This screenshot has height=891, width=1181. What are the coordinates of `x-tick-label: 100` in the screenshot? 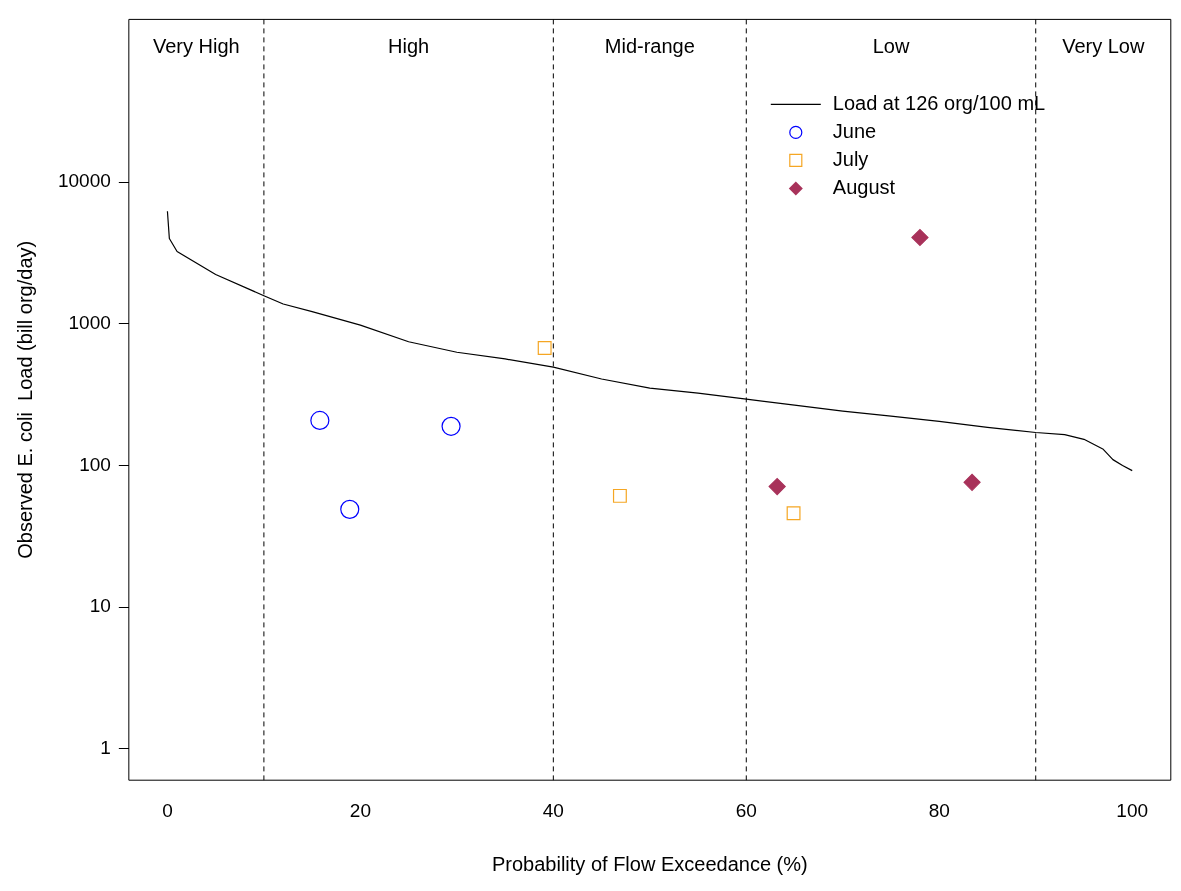 It's located at (1132, 810).